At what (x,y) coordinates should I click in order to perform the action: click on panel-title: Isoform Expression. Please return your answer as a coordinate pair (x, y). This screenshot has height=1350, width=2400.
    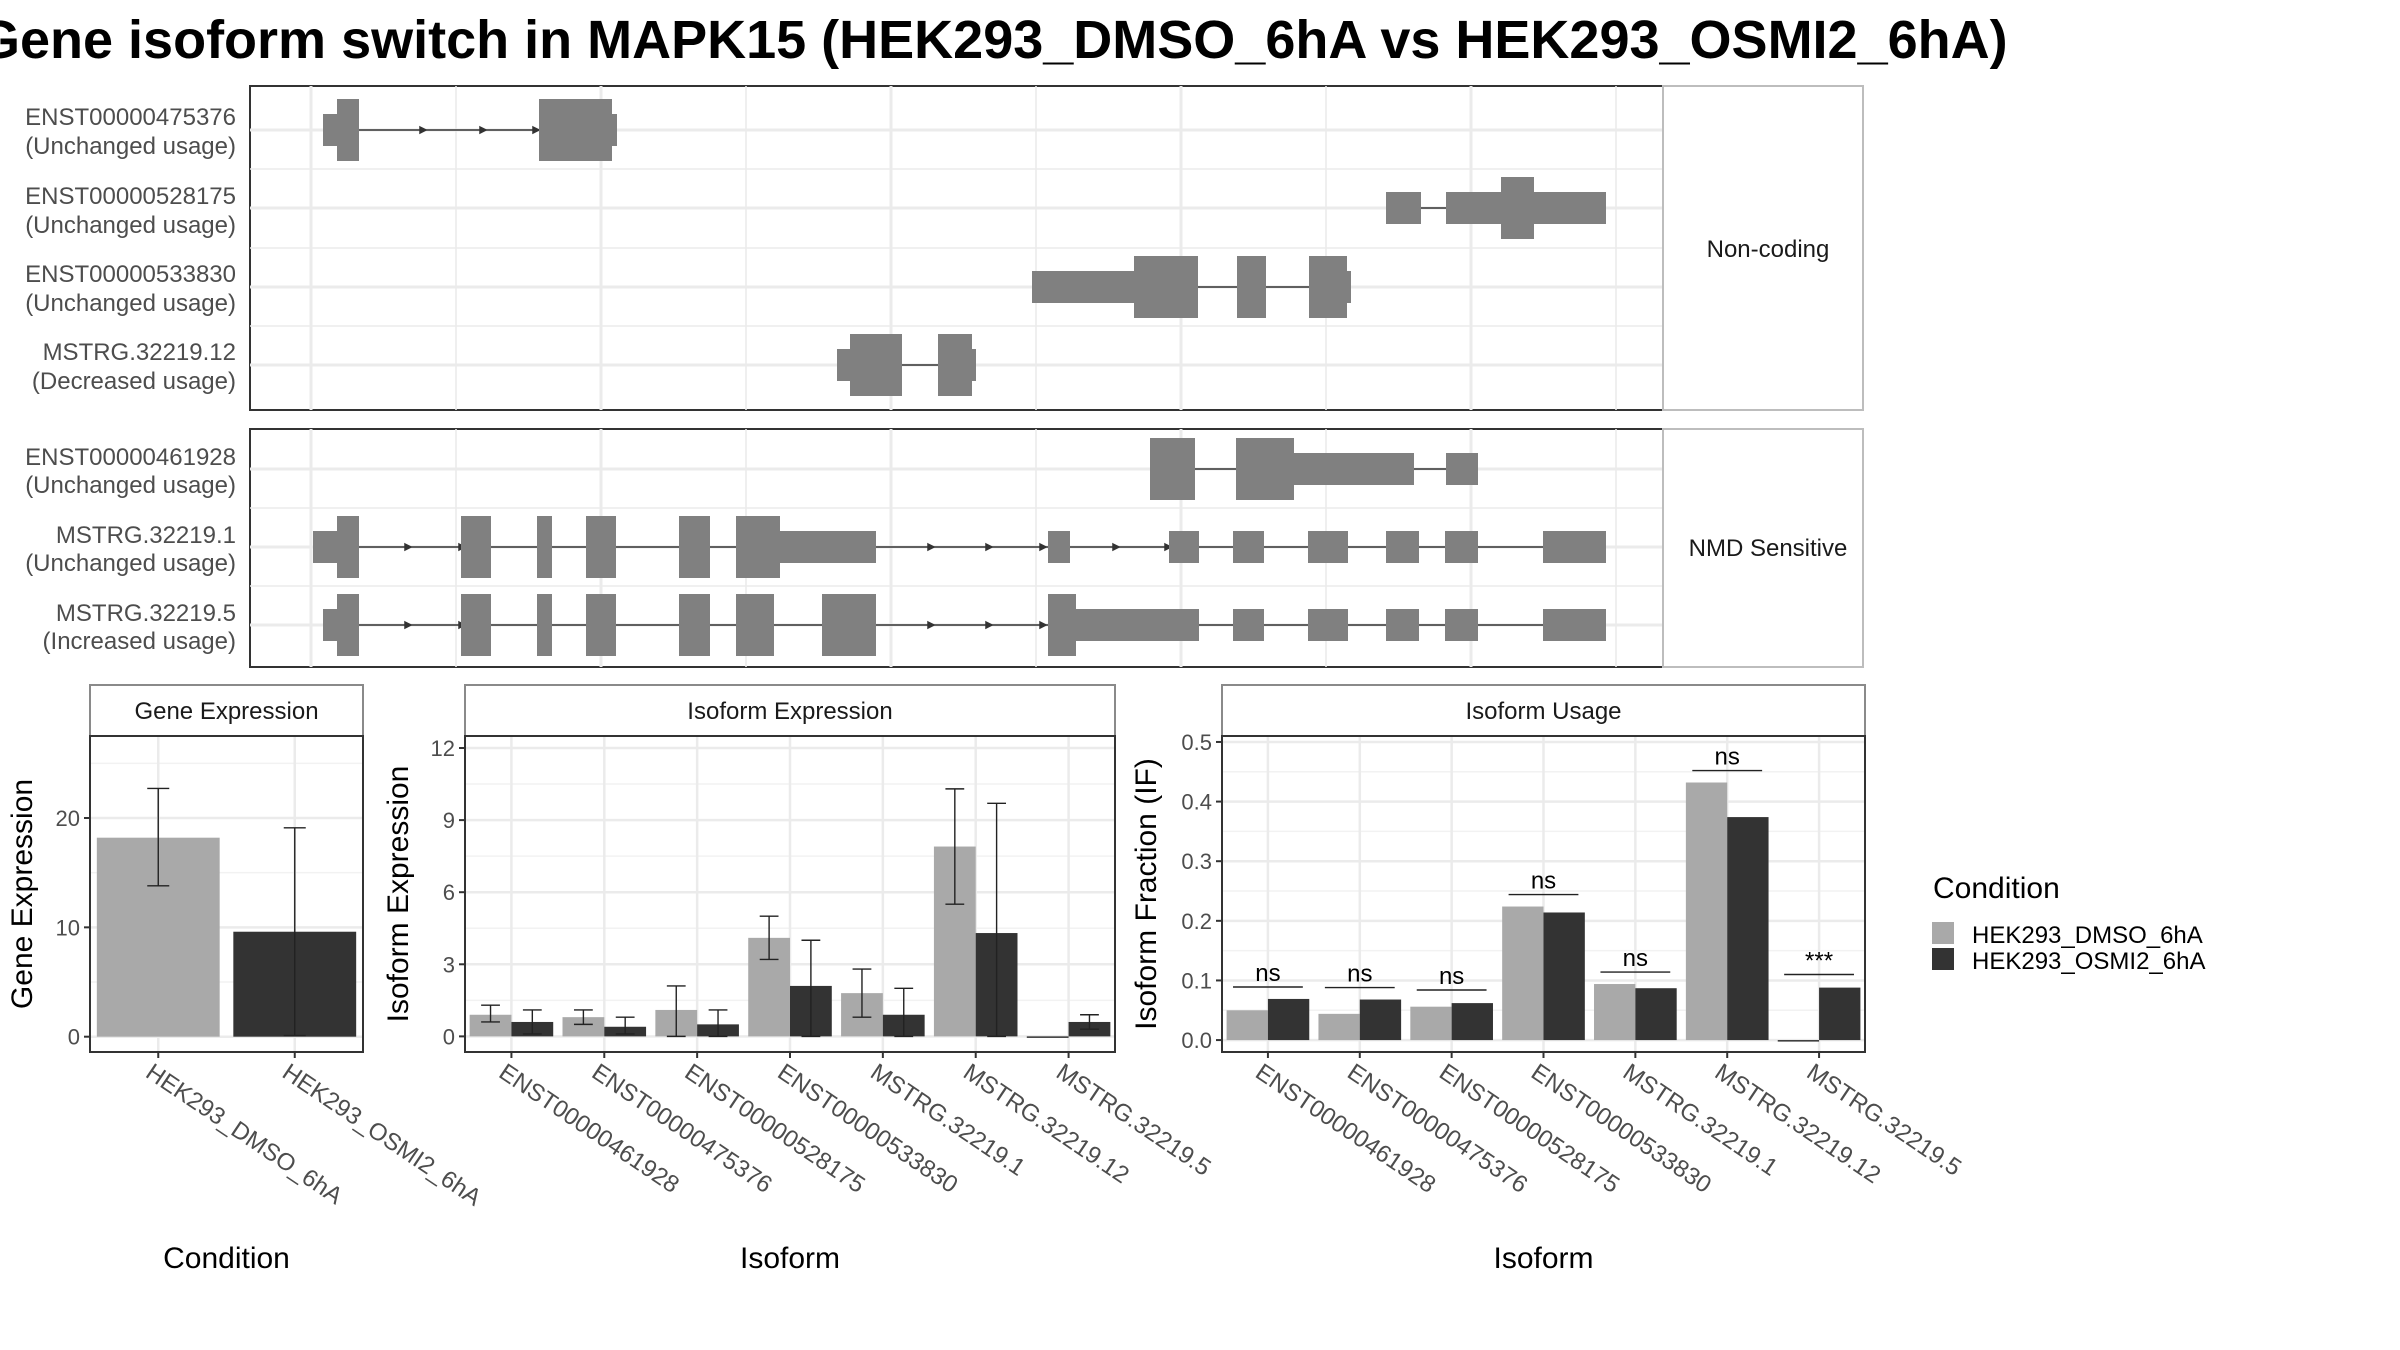
    Looking at the image, I should click on (789, 711).